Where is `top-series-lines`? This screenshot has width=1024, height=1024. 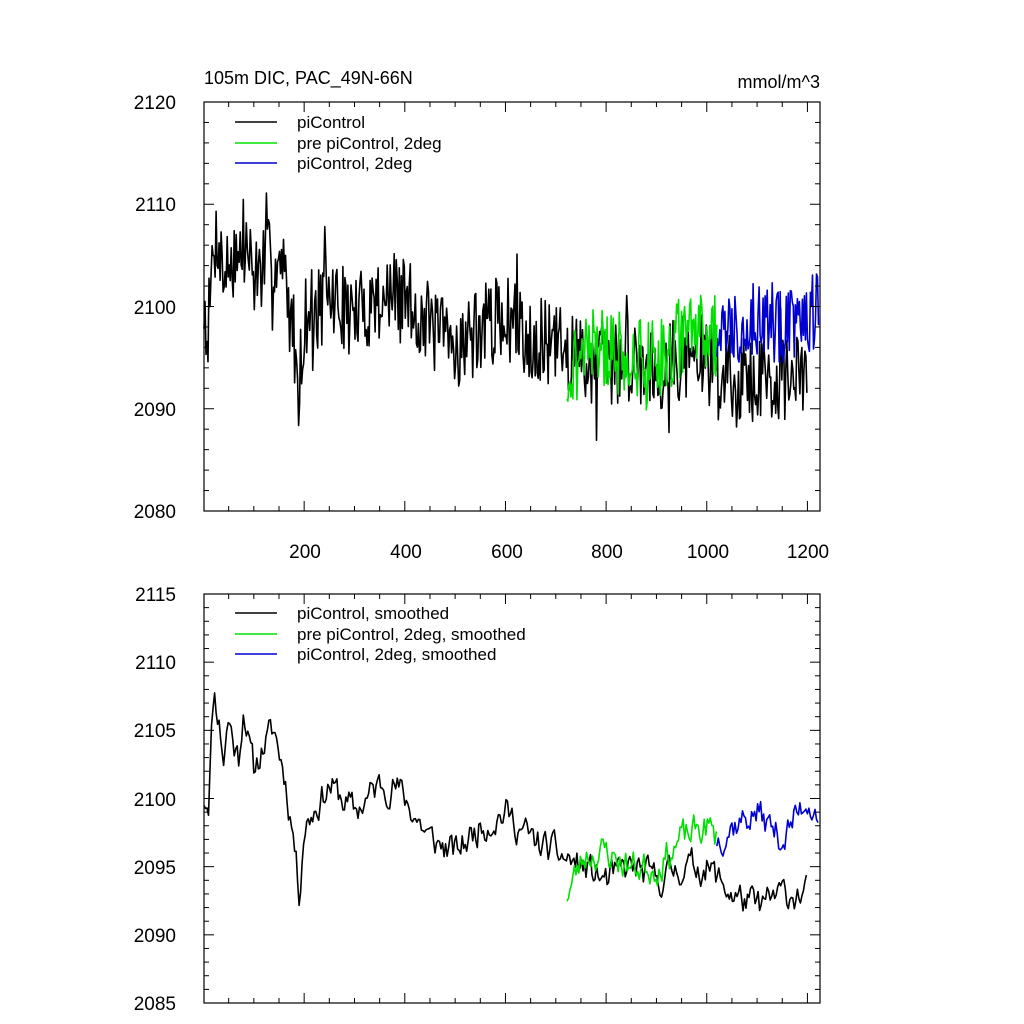
top-series-lines is located at coordinates (511, 317).